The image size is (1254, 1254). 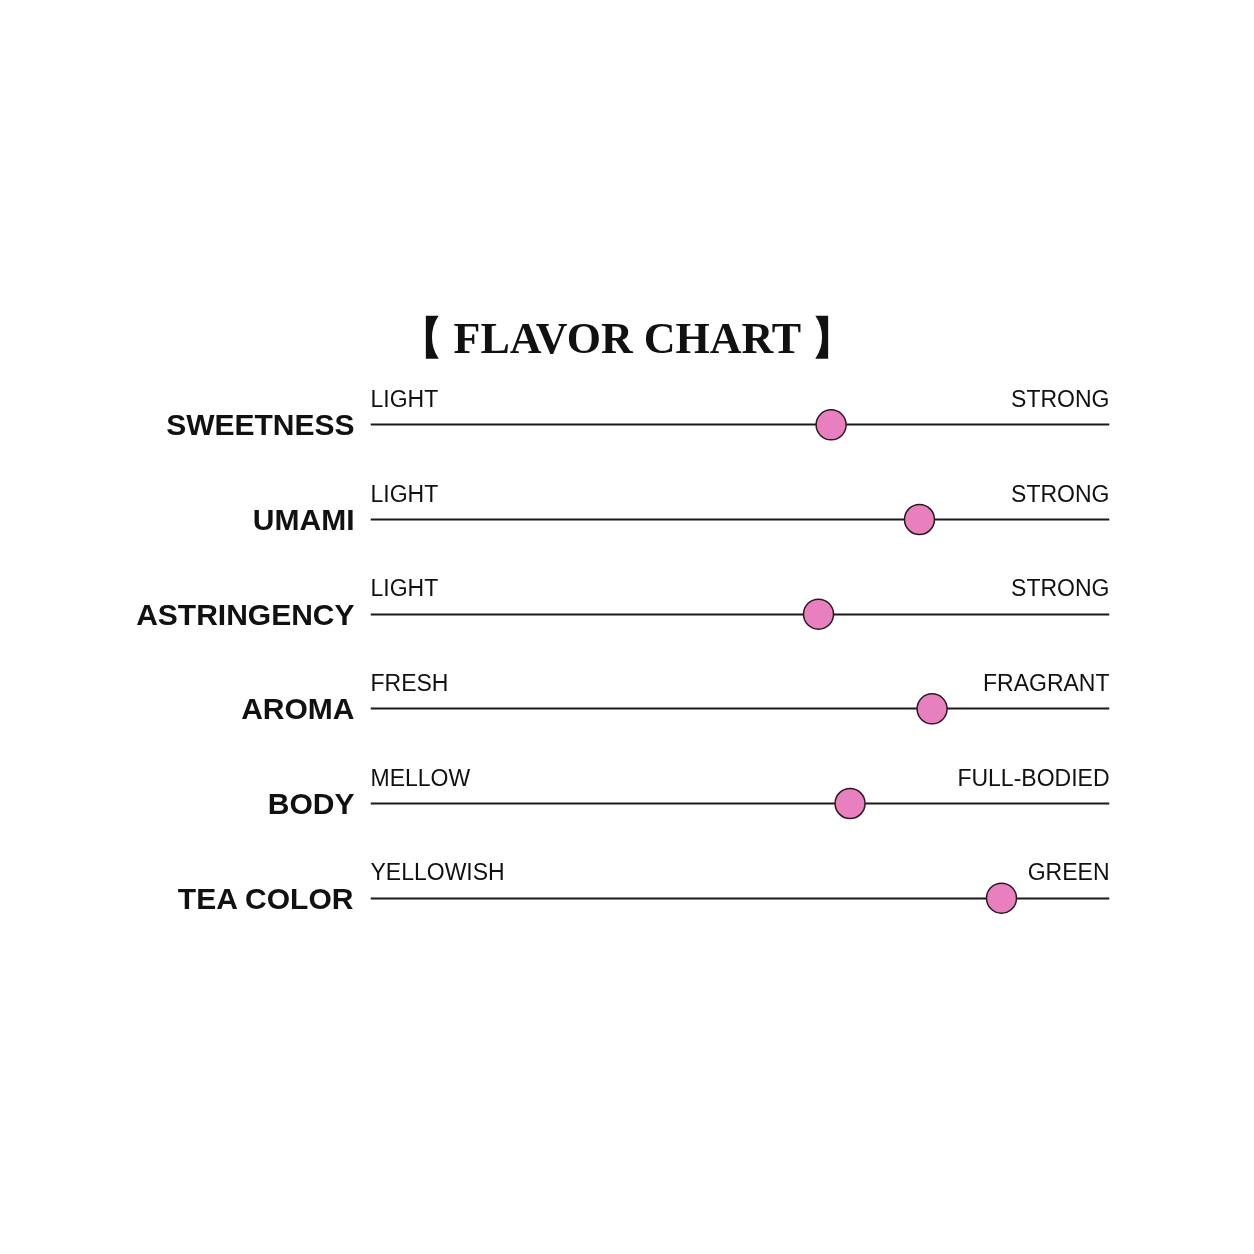 I want to click on annotation: YELLOWISH, so click(x=437, y=872).